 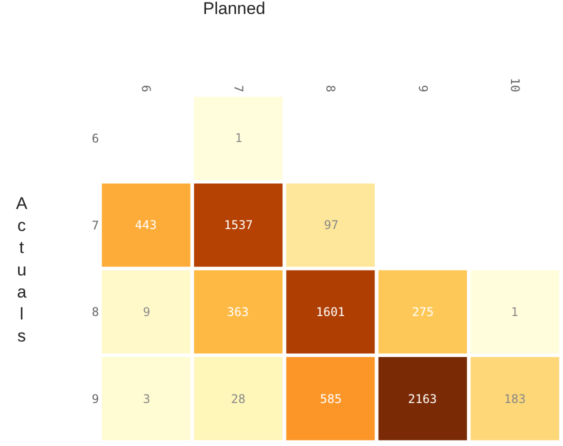 I want to click on x-tick-label: 6, so click(x=146, y=88).